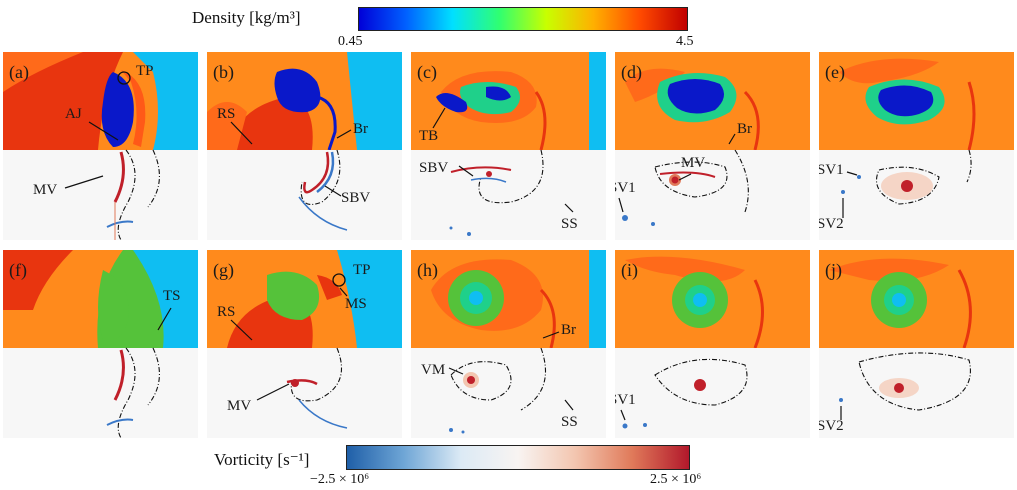 The width and height of the screenshot is (1017, 490). Describe the element at coordinates (712, 146) in the screenshot. I see `panel-d: (d) Br MV SV1` at that location.